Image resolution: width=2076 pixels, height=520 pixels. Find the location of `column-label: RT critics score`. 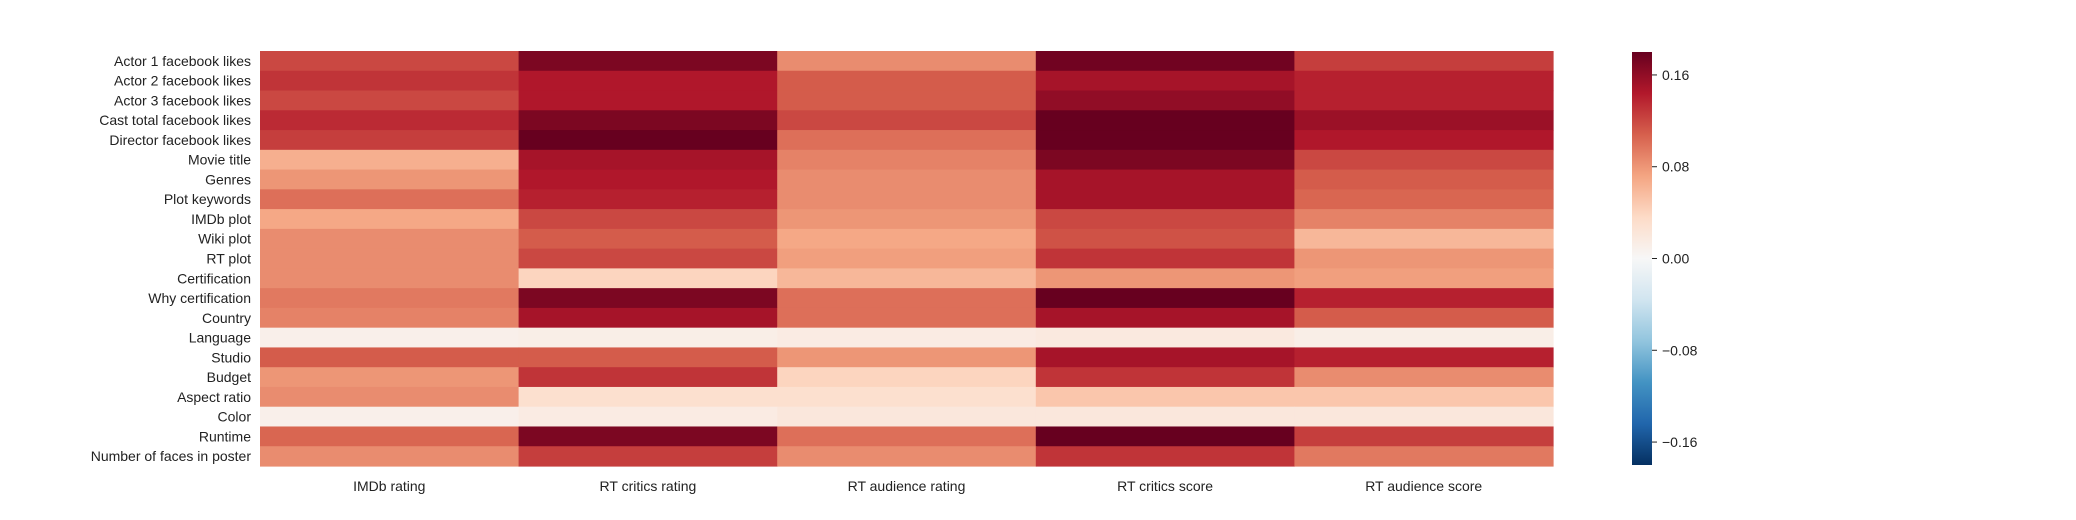

column-label: RT critics score is located at coordinates (1165, 486).